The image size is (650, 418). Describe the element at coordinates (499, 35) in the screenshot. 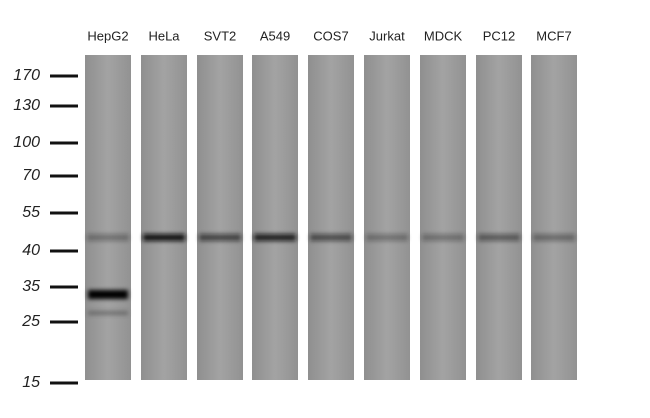

I see `lane-label: PC12` at that location.